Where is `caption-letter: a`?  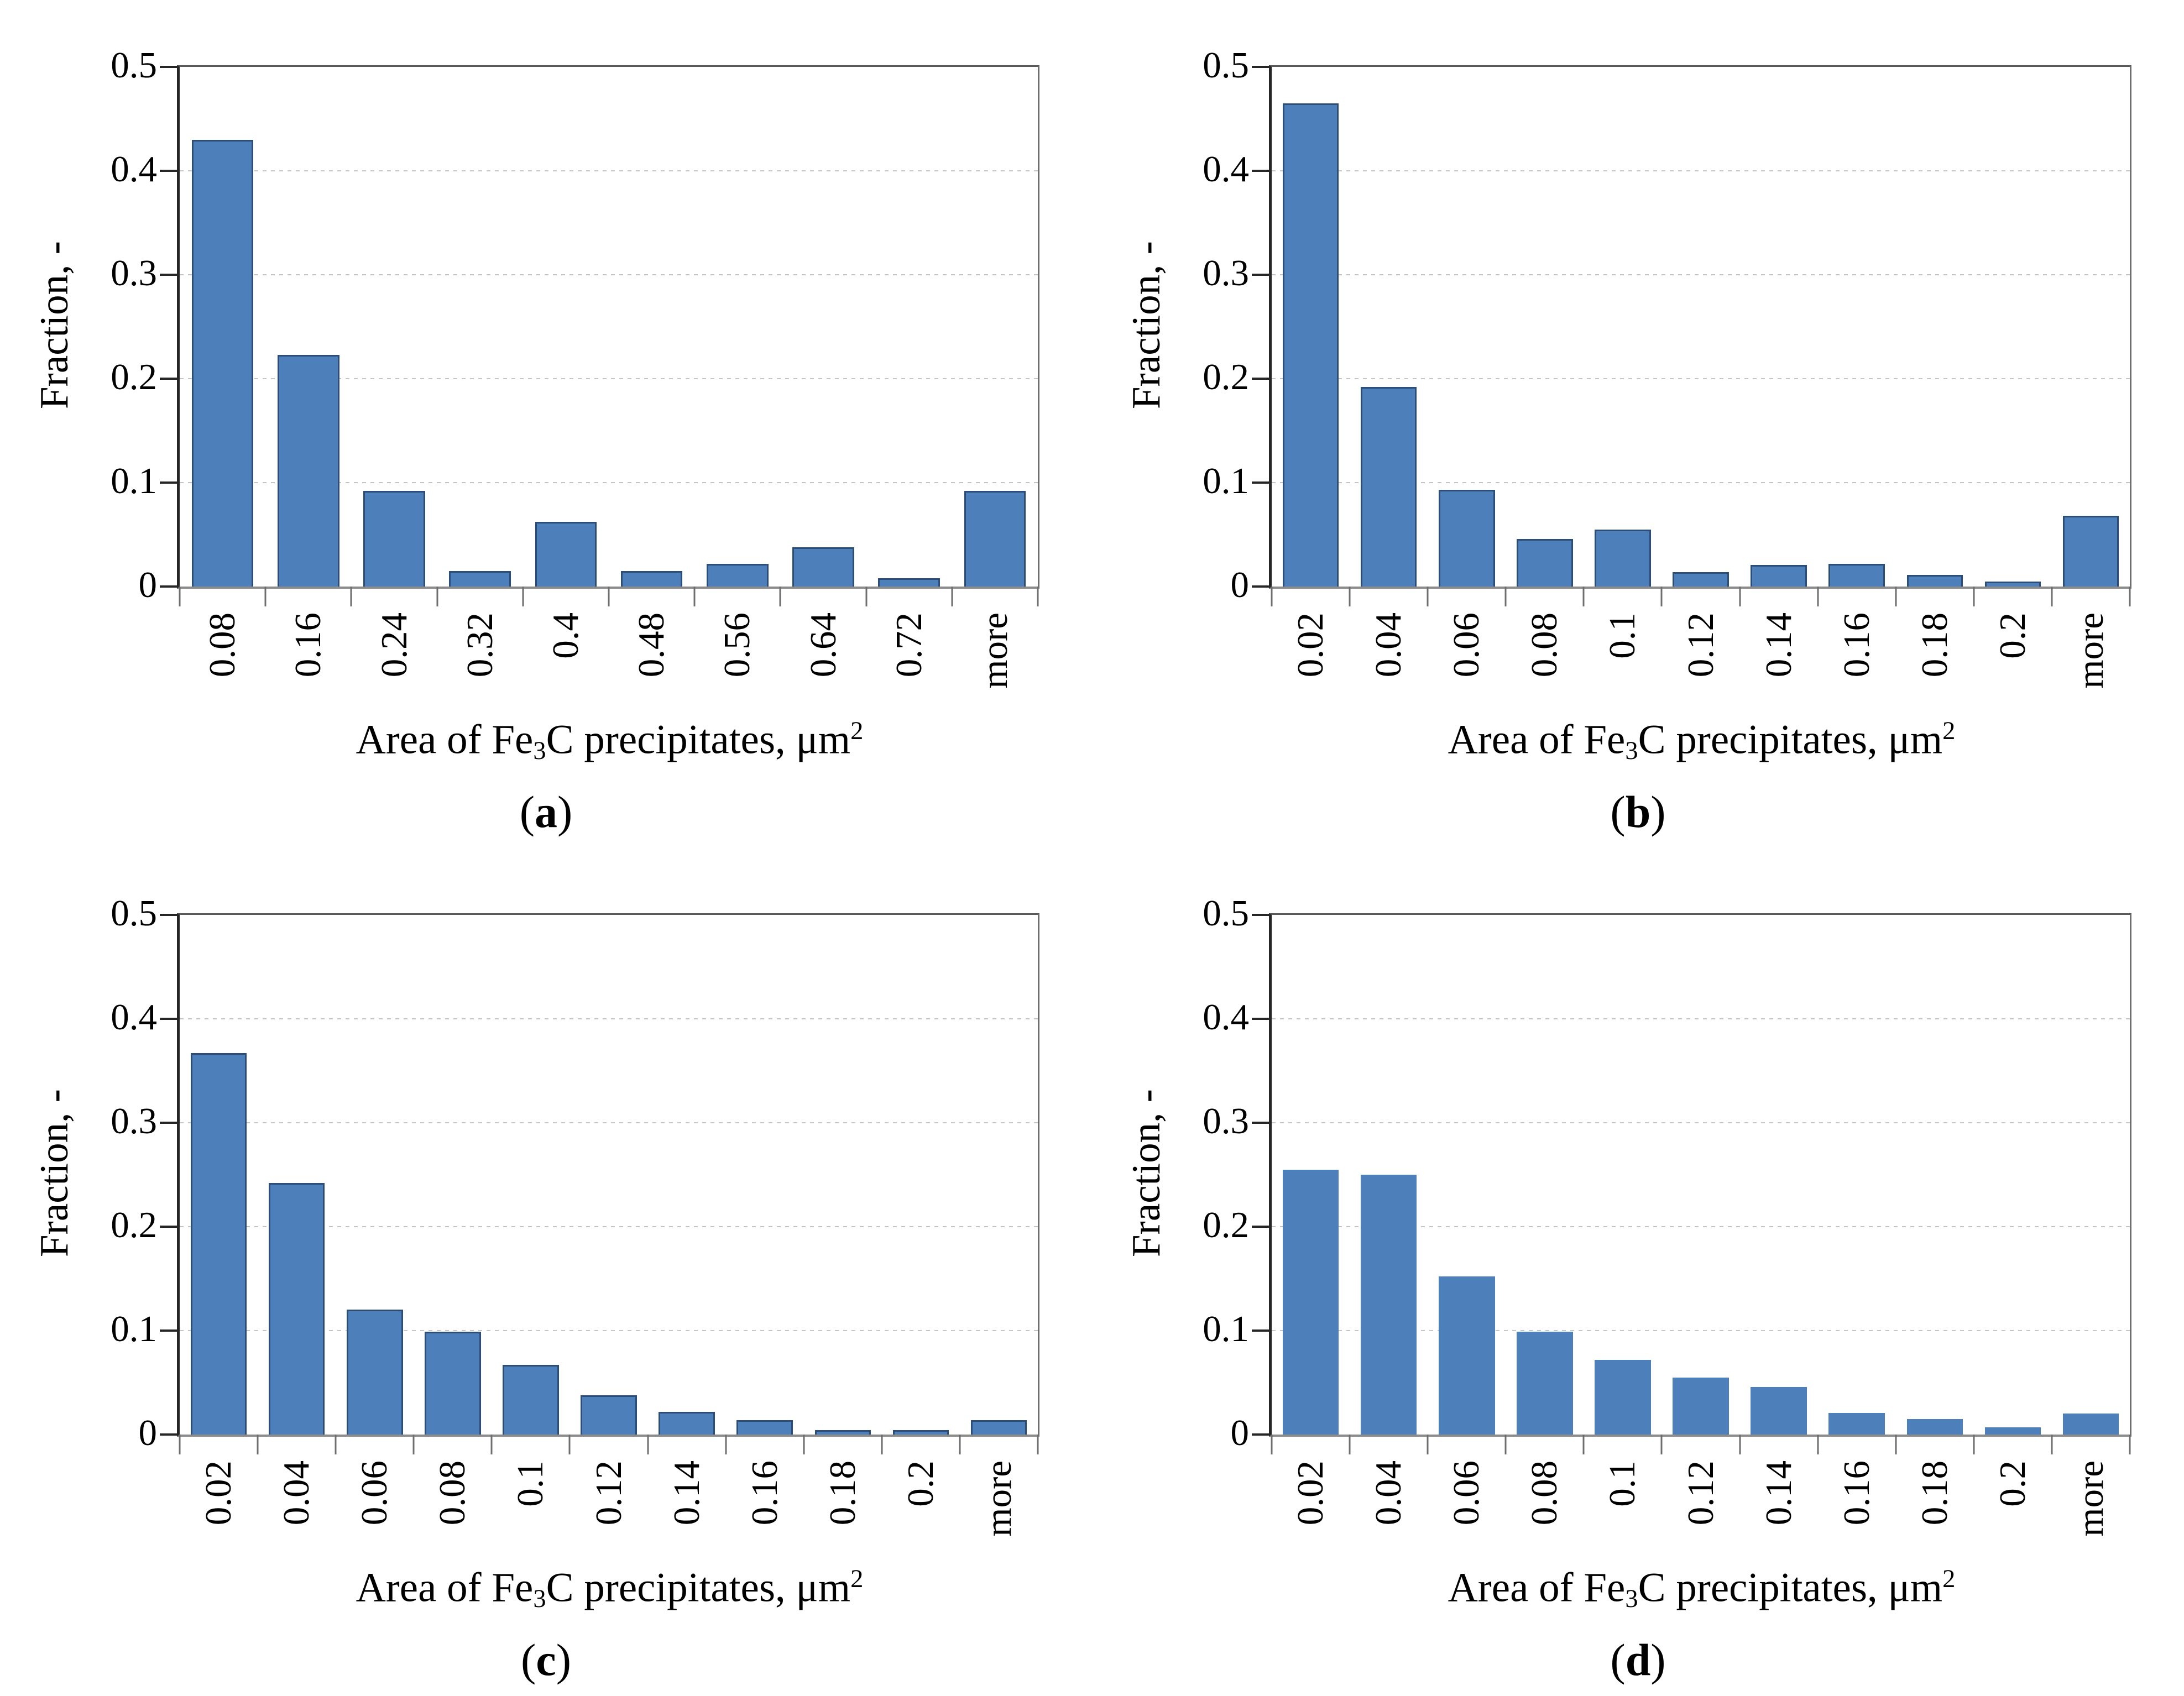 caption-letter: a is located at coordinates (546, 812).